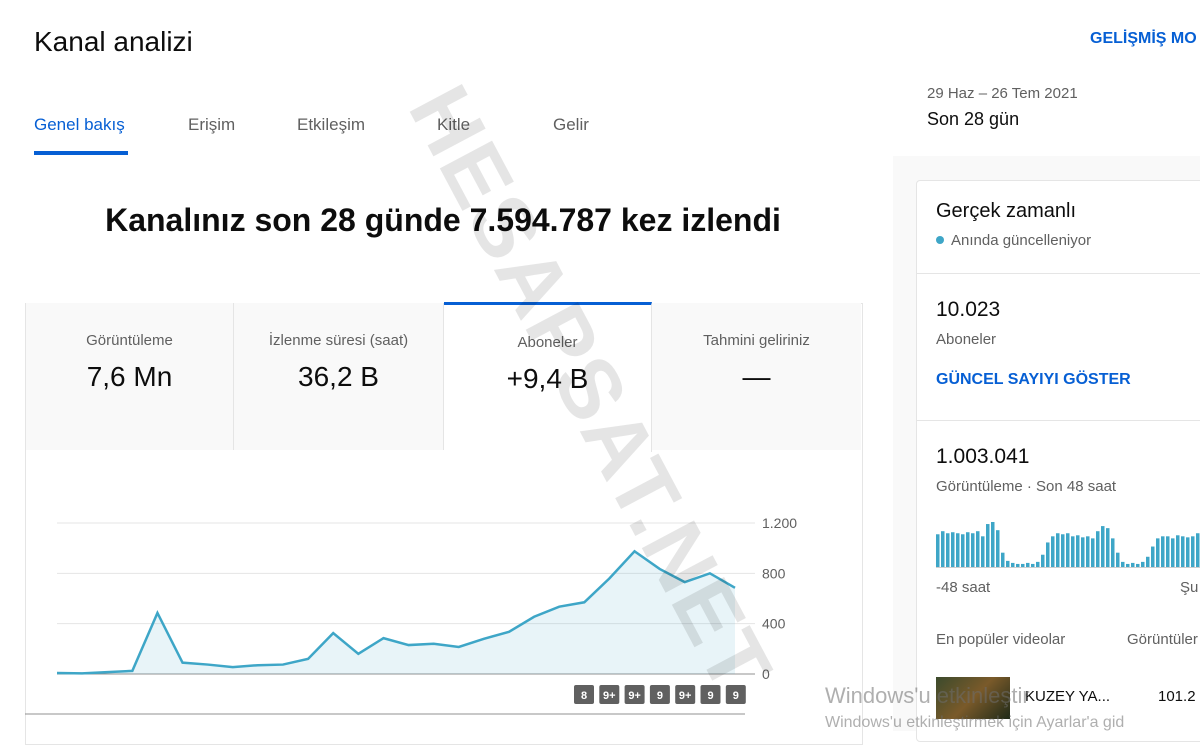 The height and width of the screenshot is (745, 1200). Describe the element at coordinates (454, 124) in the screenshot. I see `tab: Kitle` at that location.